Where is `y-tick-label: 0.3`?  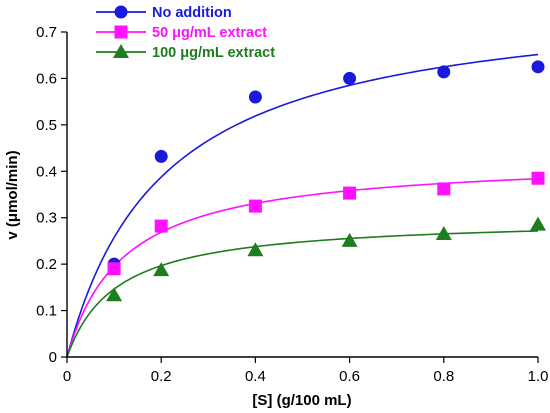
y-tick-label: 0.3 is located at coordinates (46, 218).